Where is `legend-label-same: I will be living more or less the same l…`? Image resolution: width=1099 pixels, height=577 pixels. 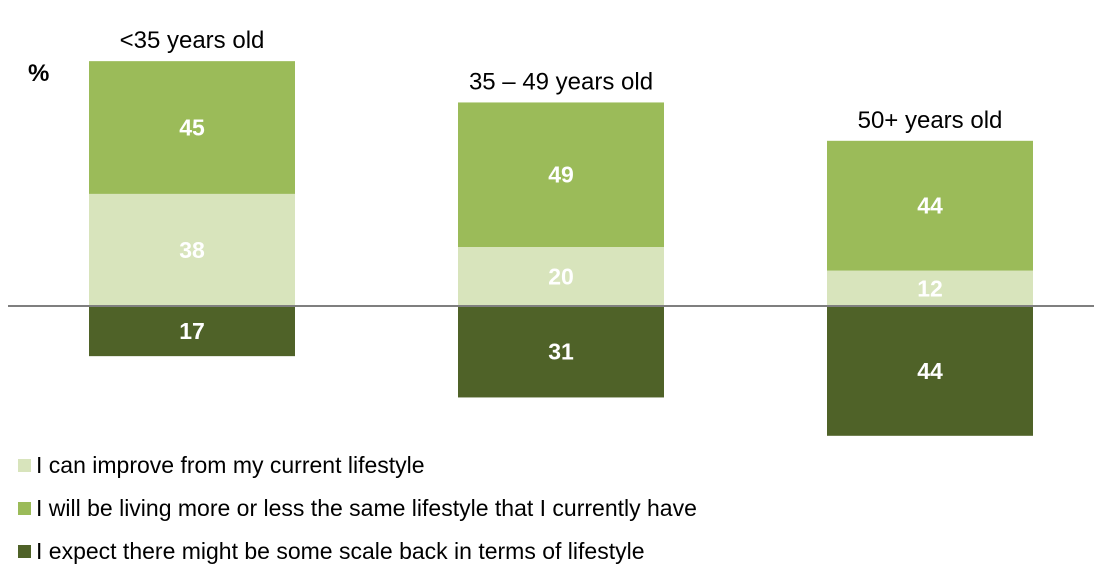
legend-label-same: I will be living more or less the same l… is located at coordinates (366, 507).